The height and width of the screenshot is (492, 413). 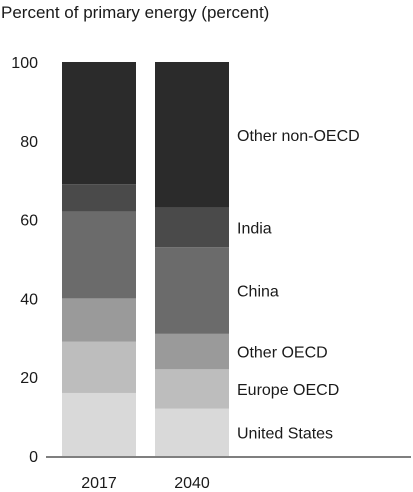 What do you see at coordinates (29, 221) in the screenshot?
I see `y-tick-label: 60` at bounding box center [29, 221].